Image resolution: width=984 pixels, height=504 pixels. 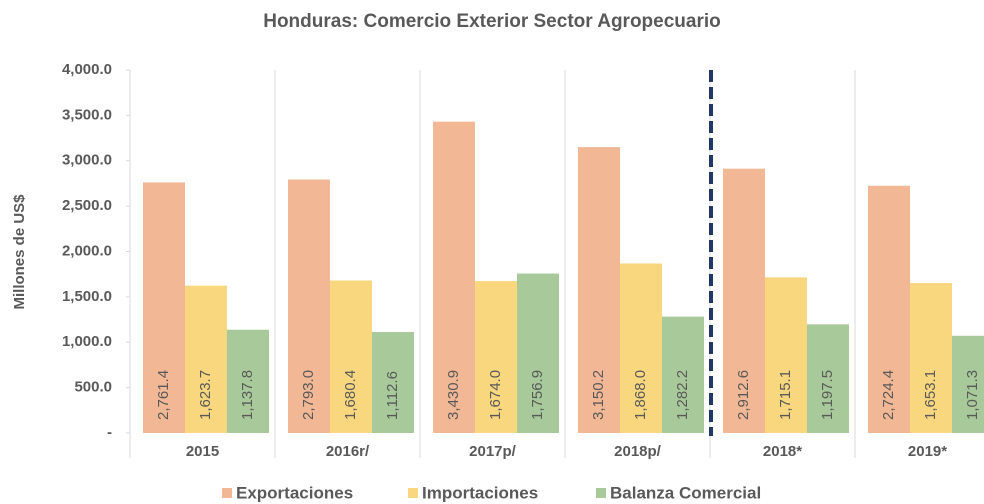 I want to click on value-label: 1,680.4, so click(x=350, y=395).